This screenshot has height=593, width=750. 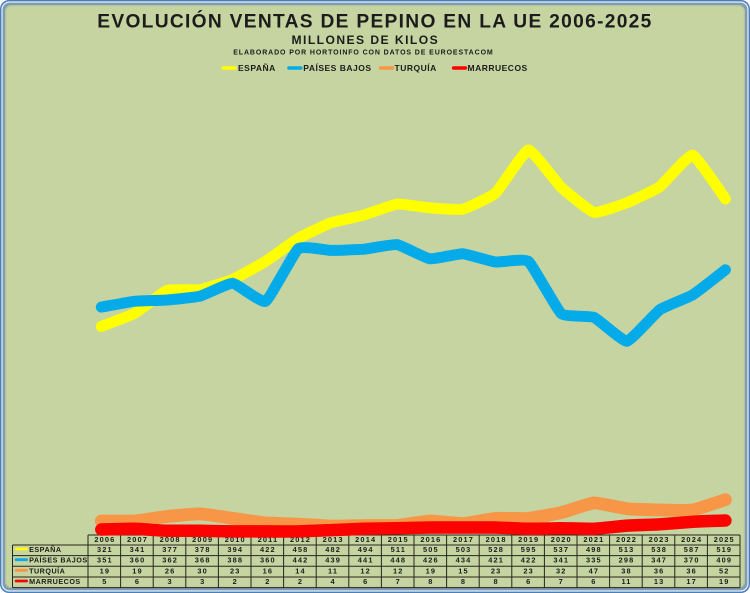 I want to click on svg-text: 426, so click(x=431, y=560).